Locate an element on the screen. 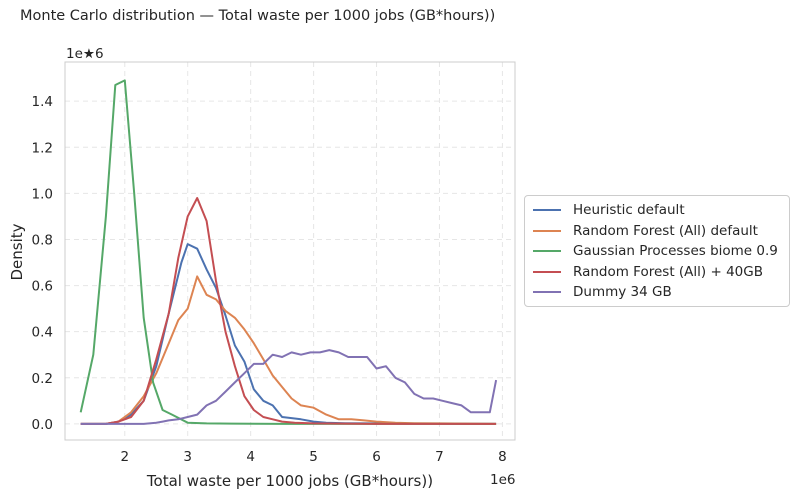 This screenshot has height=499, width=800. legend-label: Heuristic default is located at coordinates (629, 210).